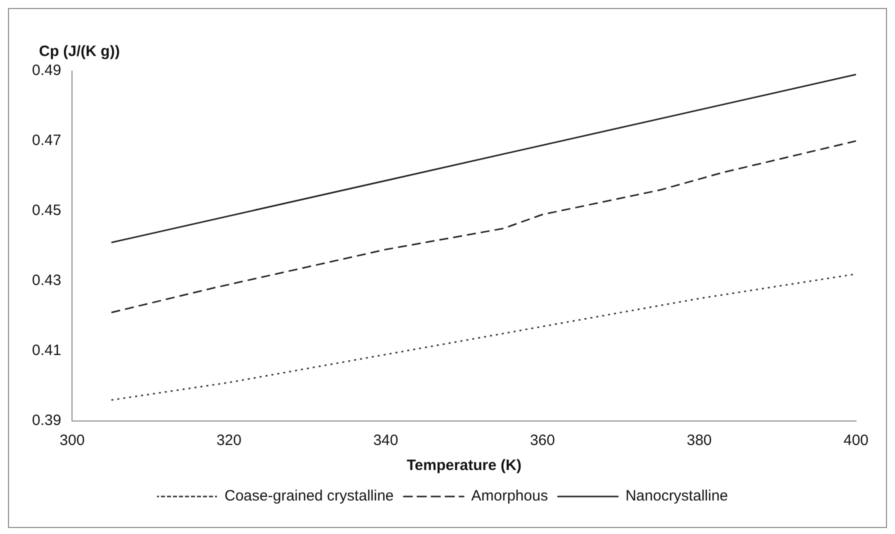 Image resolution: width=895 pixels, height=534 pixels. What do you see at coordinates (699, 441) in the screenshot?
I see `x-tick-label: 380` at bounding box center [699, 441].